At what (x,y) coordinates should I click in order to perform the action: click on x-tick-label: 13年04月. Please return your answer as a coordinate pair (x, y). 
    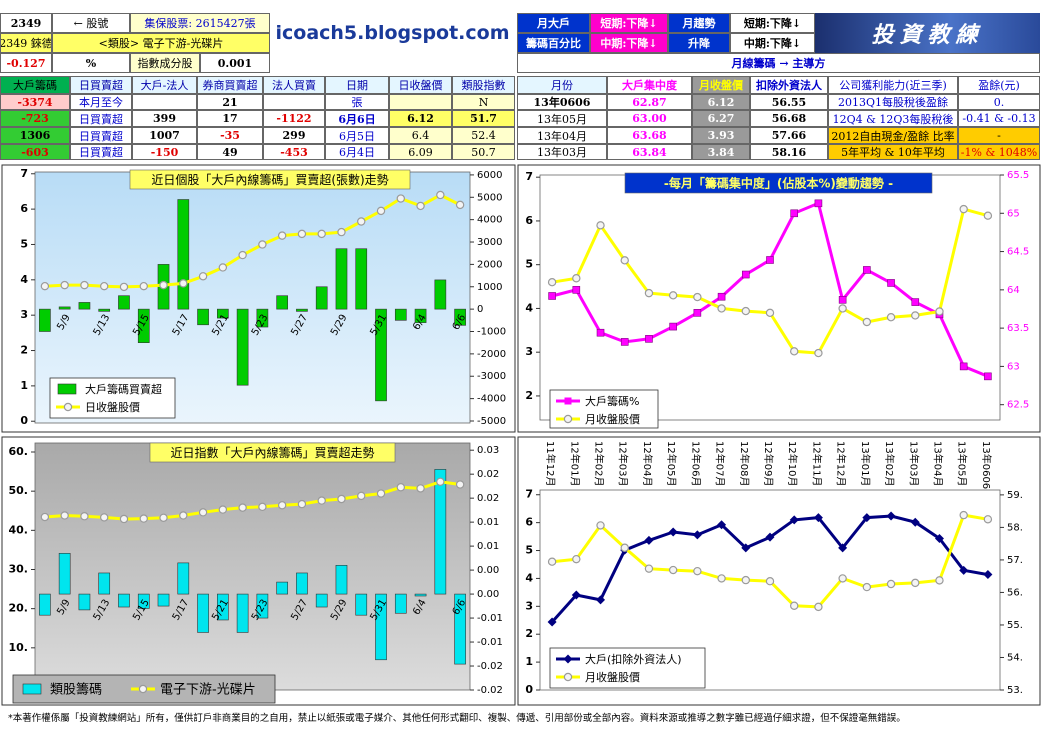
    Looking at the image, I should click on (937, 463).